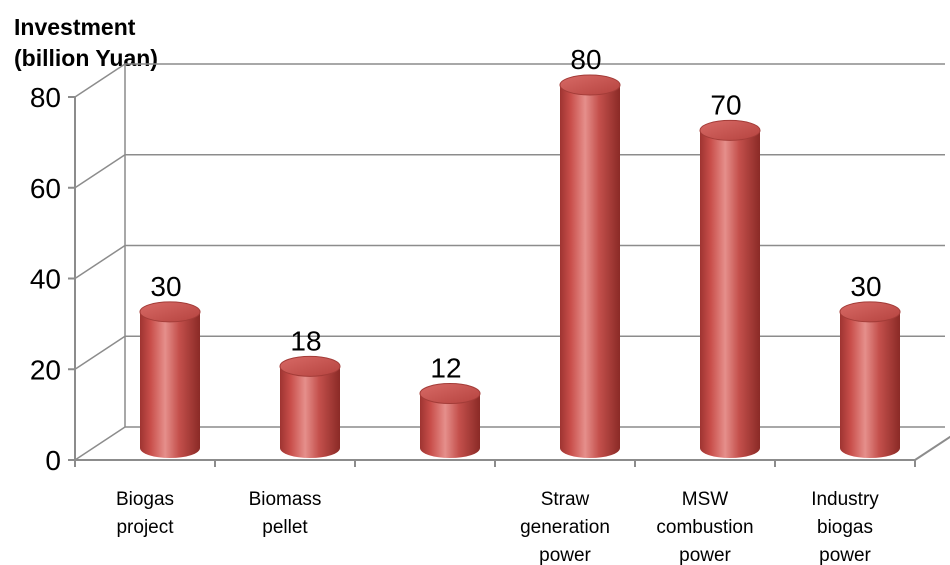 The height and width of the screenshot is (565, 950). Describe the element at coordinates (285, 527) in the screenshot. I see `x-tick-label: pellet` at that location.